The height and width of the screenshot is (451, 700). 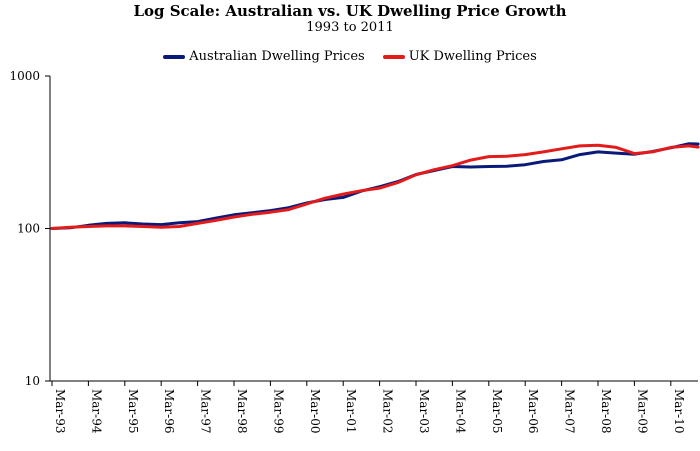 What do you see at coordinates (315, 411) in the screenshot?
I see `x-tick-label: Mar-00` at bounding box center [315, 411].